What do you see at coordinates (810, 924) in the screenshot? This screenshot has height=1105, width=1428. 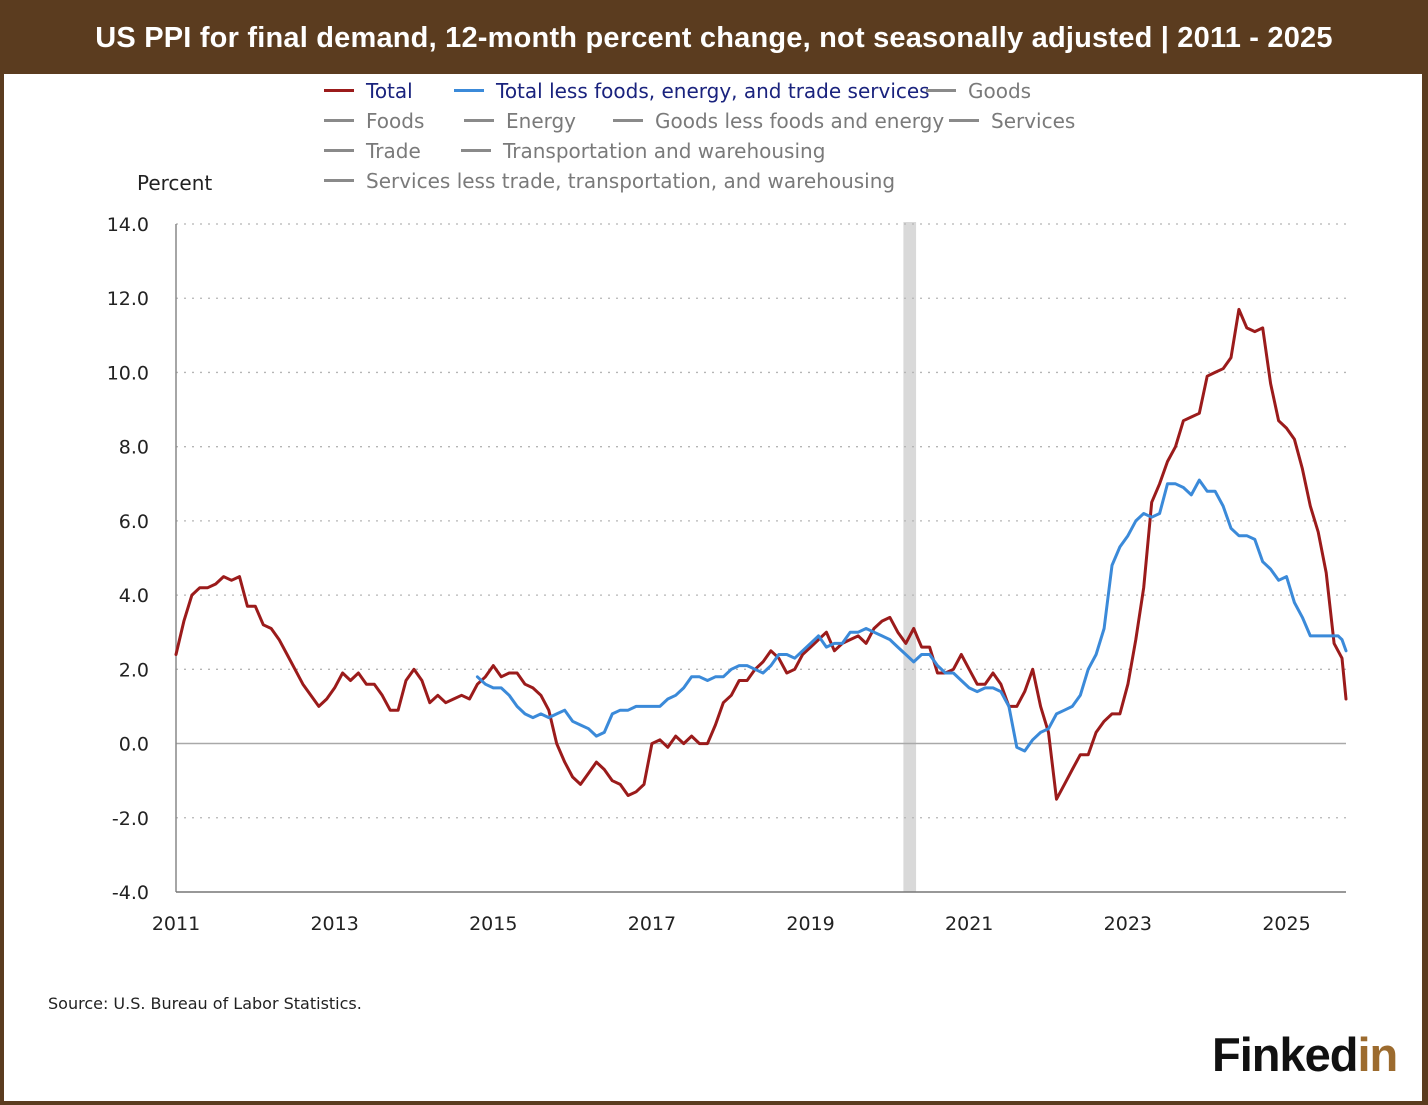 I see `x-tick-label: 2019` at bounding box center [810, 924].